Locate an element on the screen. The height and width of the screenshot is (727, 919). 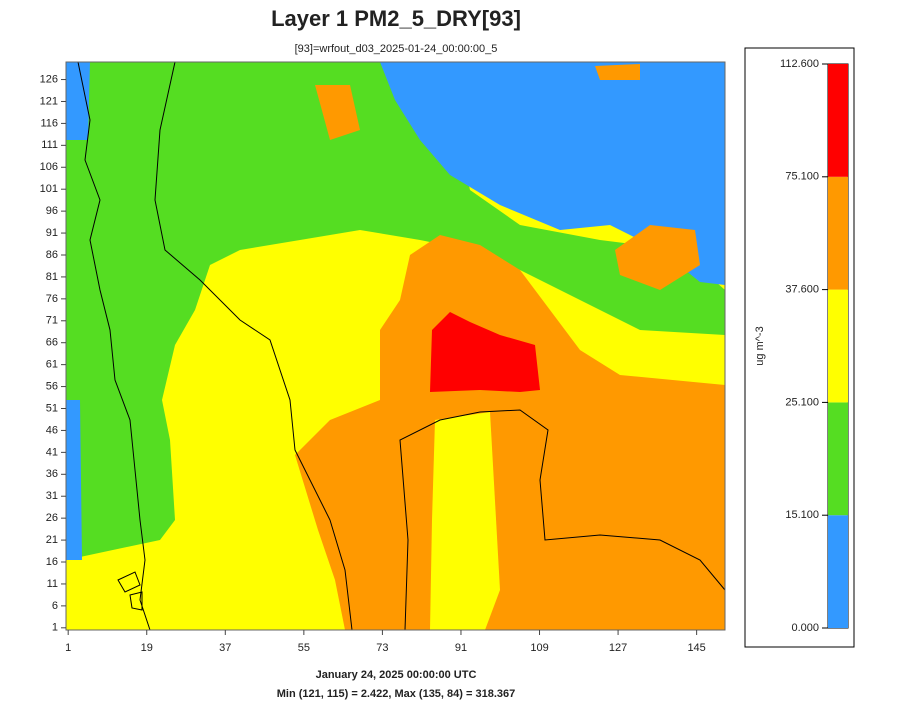
x-tick-label: 91 is located at coordinates (461, 648).